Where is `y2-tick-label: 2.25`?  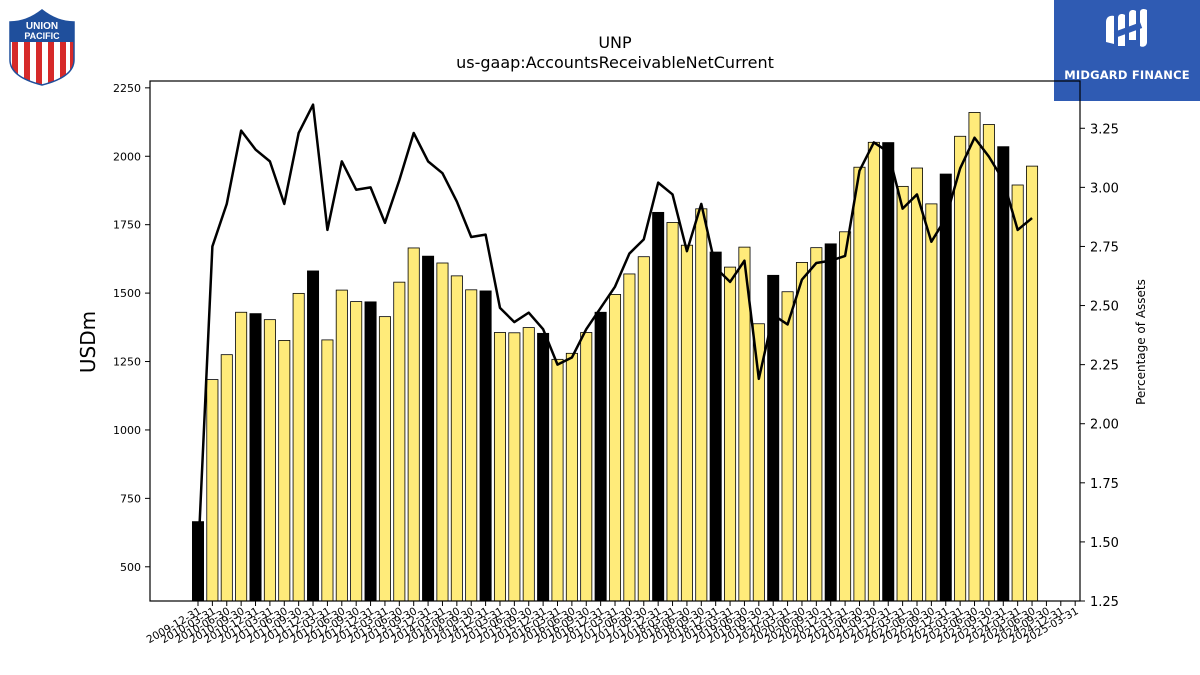
y2-tick-label: 2.25 is located at coordinates (1104, 366).